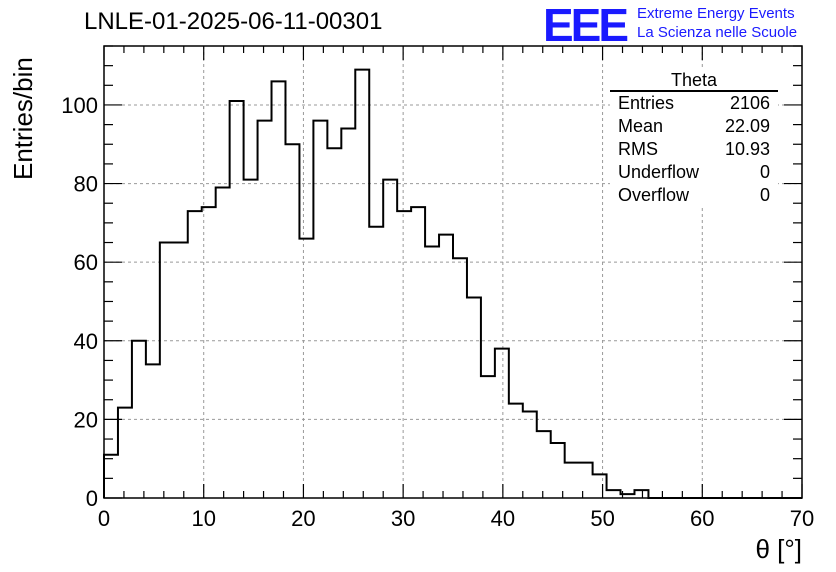  I want to click on eee-logo: EEE, so click(586, 25).